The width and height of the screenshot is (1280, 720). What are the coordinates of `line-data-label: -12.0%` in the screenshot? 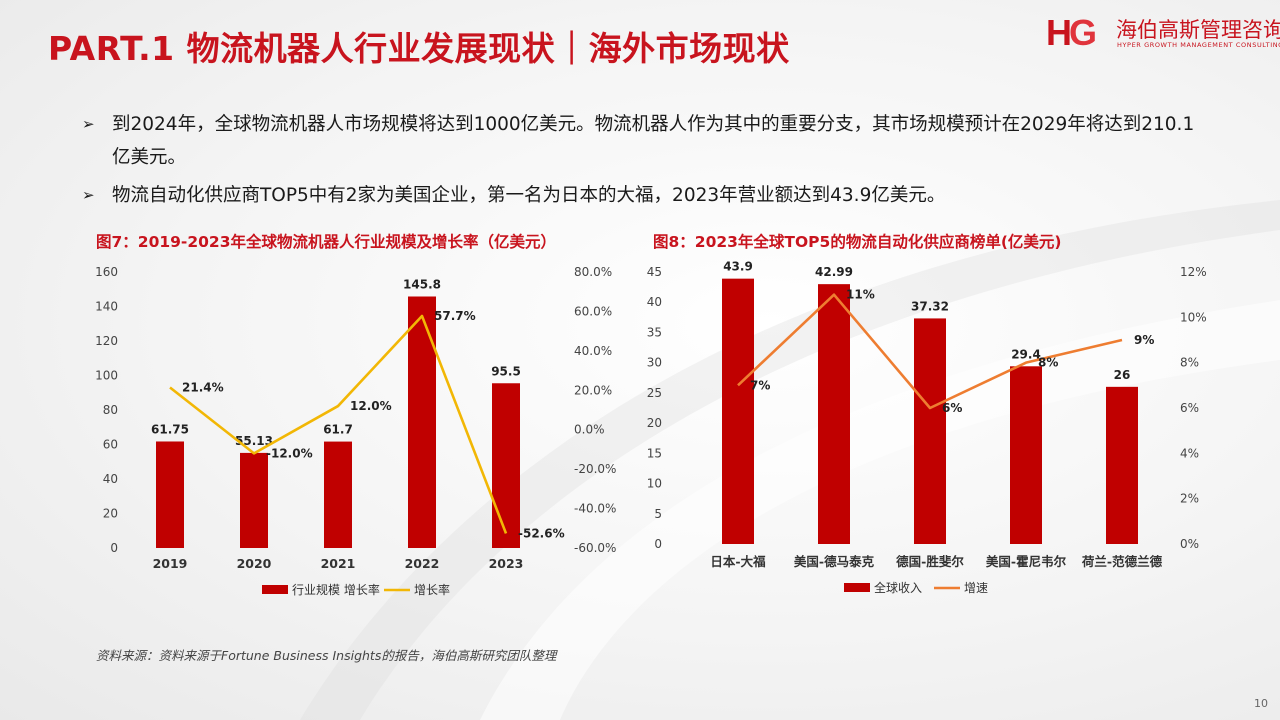 It's located at (289, 453).